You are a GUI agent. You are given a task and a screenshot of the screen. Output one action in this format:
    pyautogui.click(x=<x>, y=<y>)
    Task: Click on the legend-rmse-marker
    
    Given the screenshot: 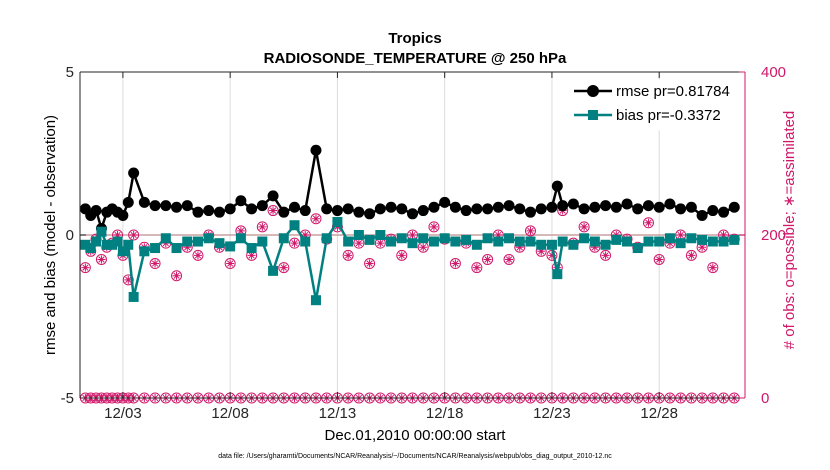 What is the action you would take?
    pyautogui.click(x=593, y=91)
    